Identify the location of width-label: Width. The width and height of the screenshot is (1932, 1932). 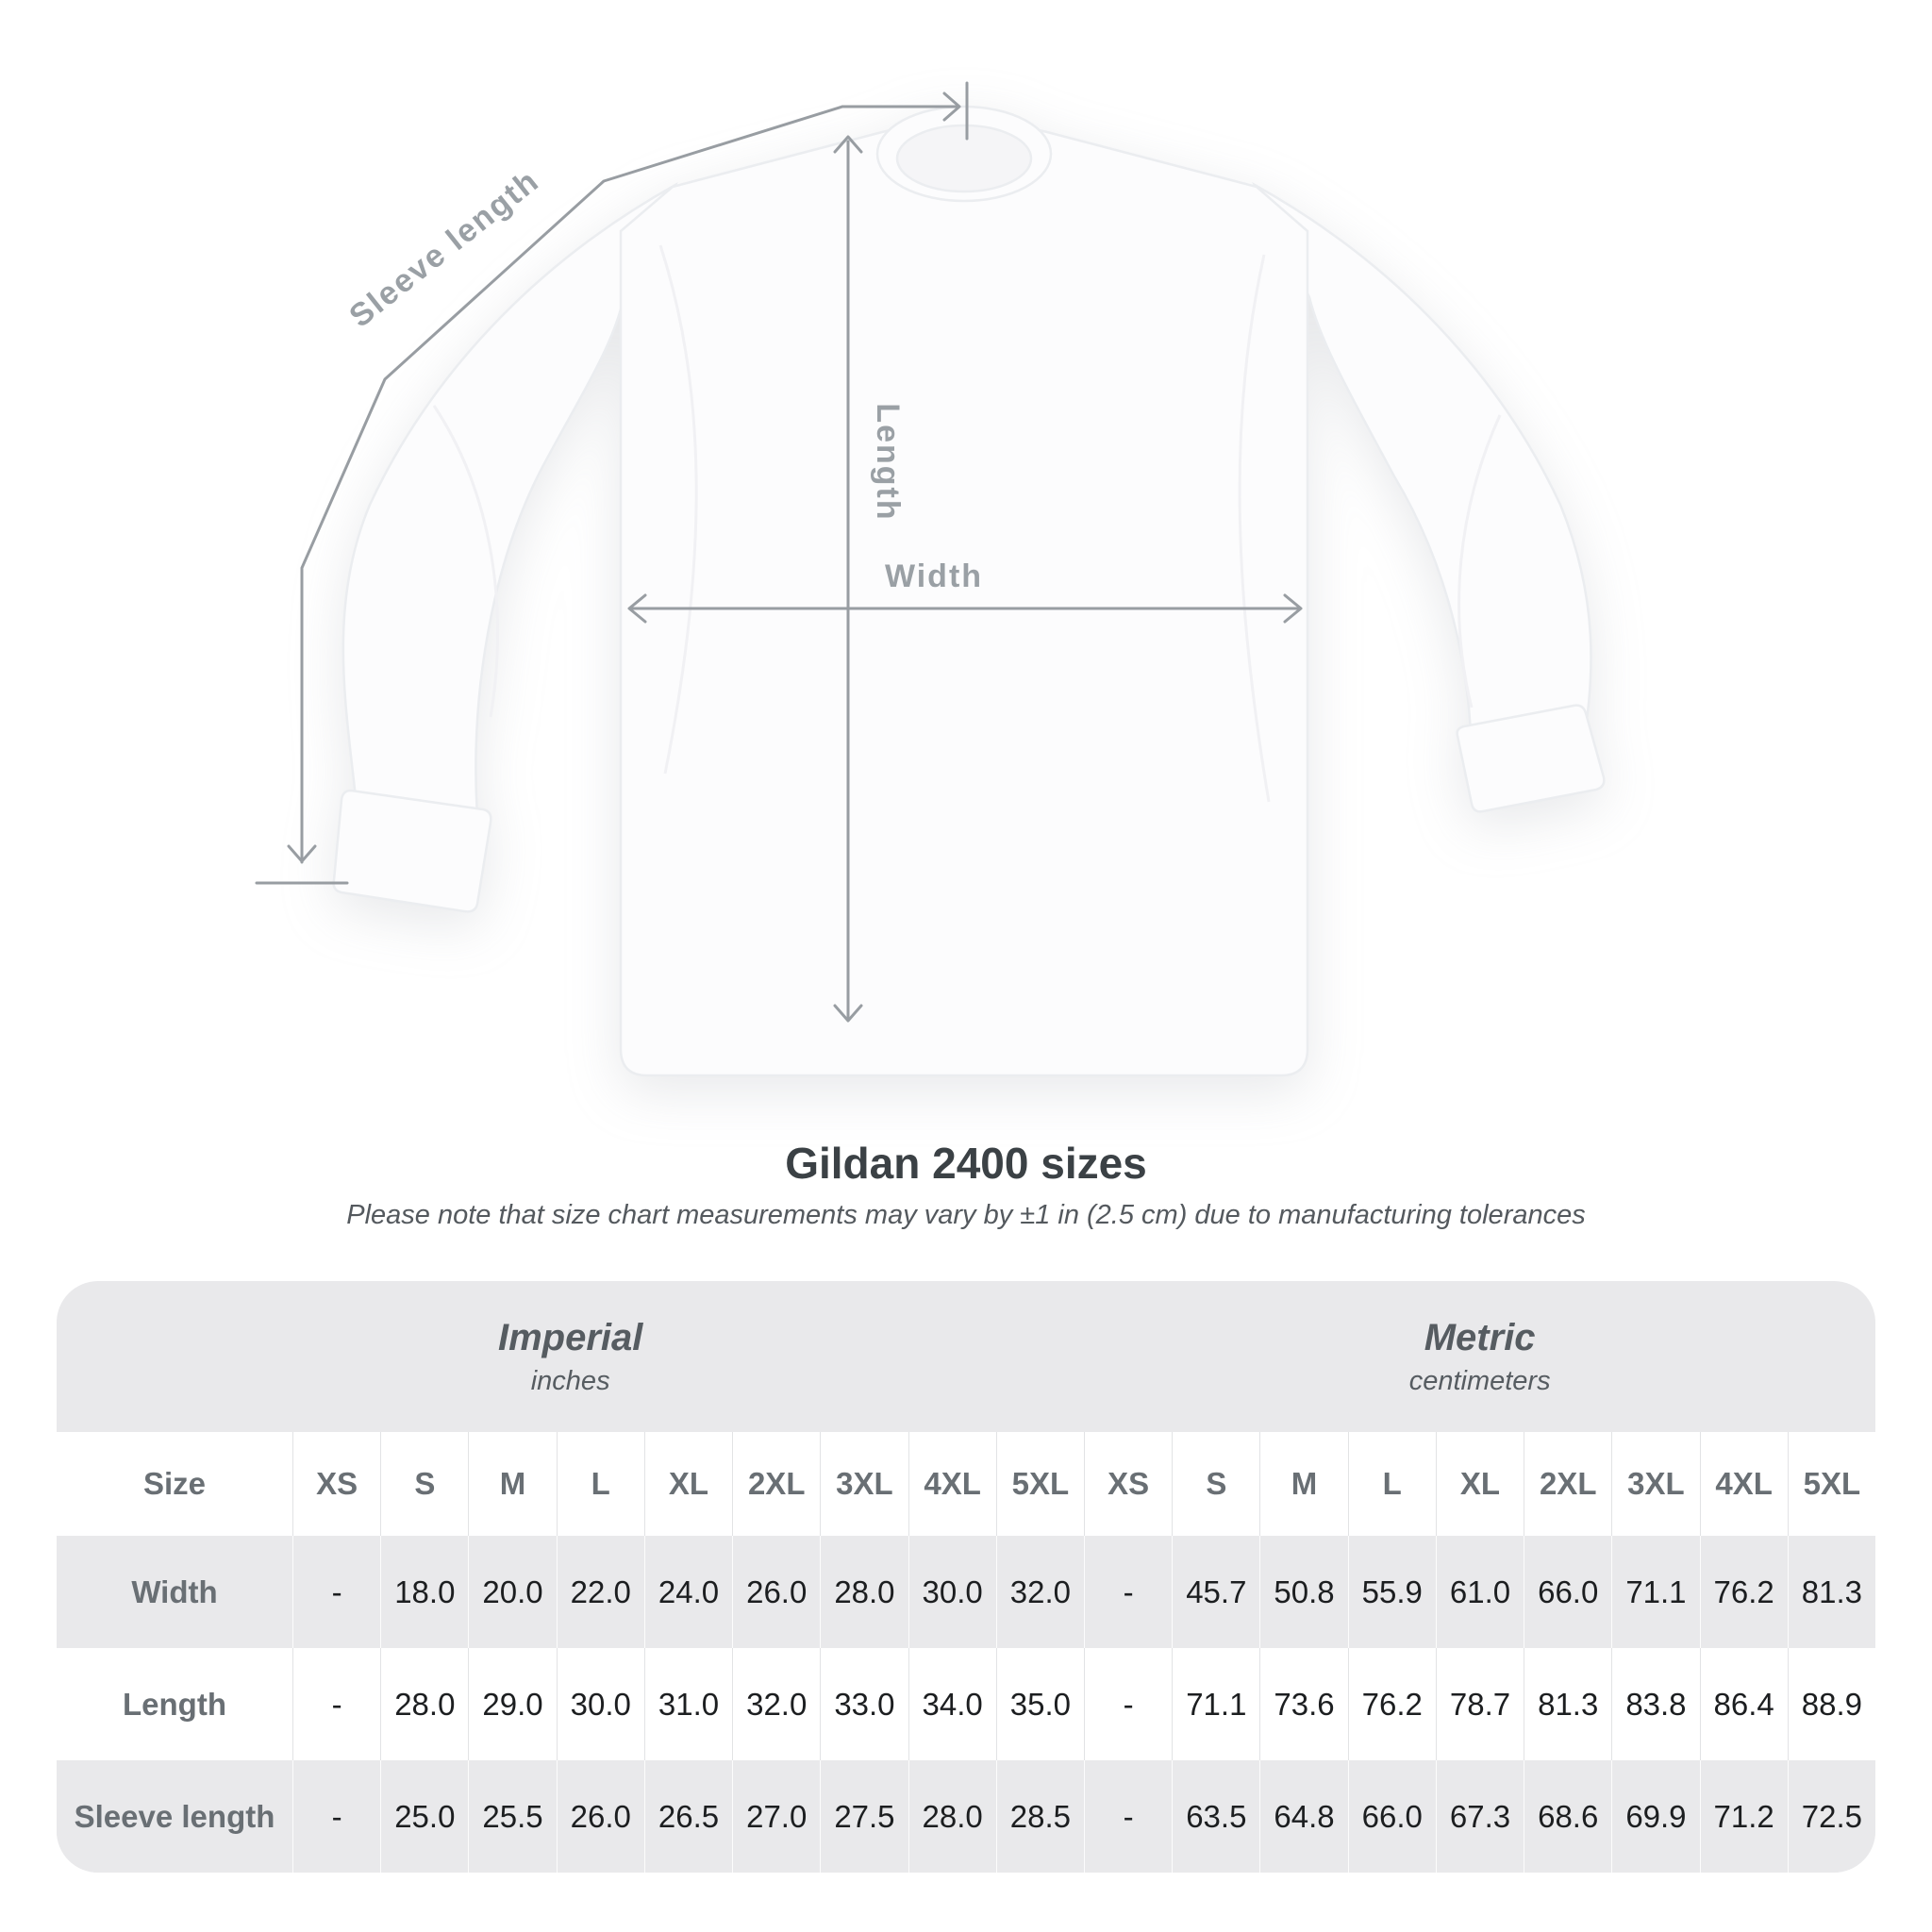
(934, 576).